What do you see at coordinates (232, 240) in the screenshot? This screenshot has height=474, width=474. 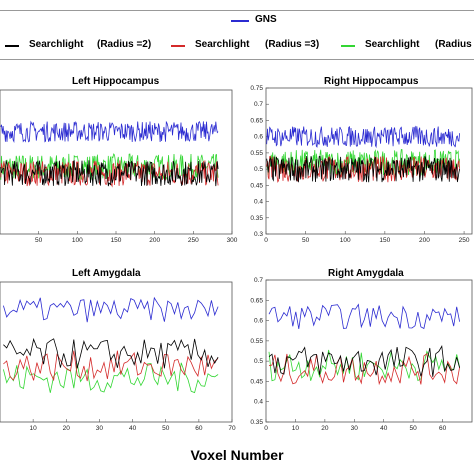 I see `x-tick-label: 300` at bounding box center [232, 240].